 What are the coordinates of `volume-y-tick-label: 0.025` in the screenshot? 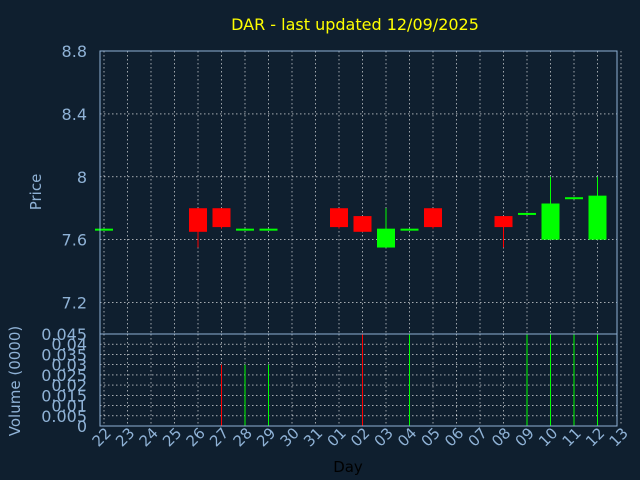 It's located at (64, 375).